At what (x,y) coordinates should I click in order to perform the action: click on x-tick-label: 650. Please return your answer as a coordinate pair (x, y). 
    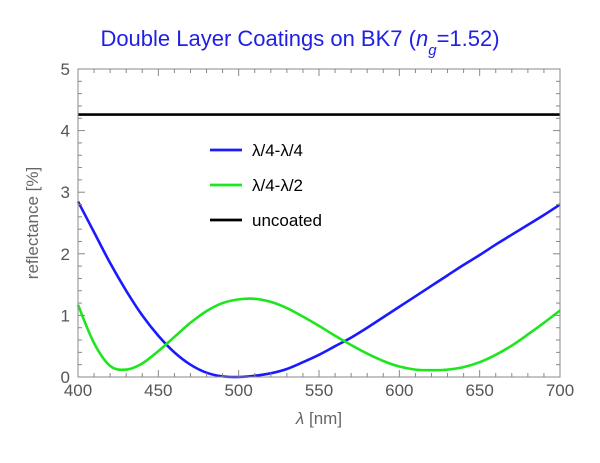
    Looking at the image, I should click on (479, 390).